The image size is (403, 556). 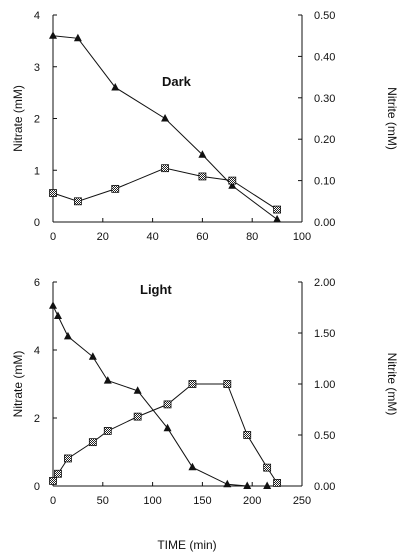 I want to click on light-panel-title: Light, so click(x=156, y=289).